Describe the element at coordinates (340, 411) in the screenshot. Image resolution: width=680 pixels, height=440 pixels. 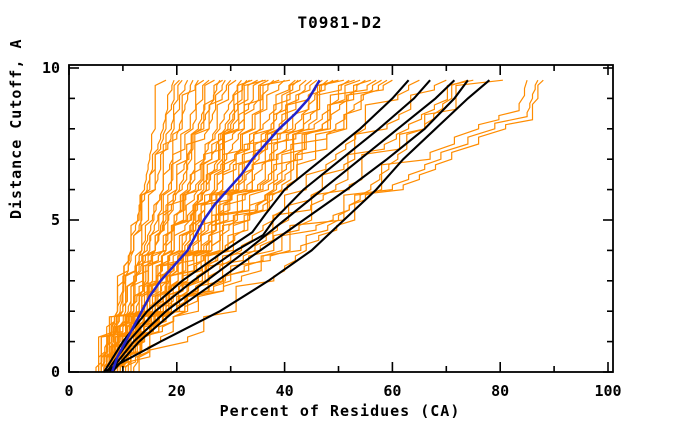
I see `x-axis-label: Percent of Residues (CA)` at that location.